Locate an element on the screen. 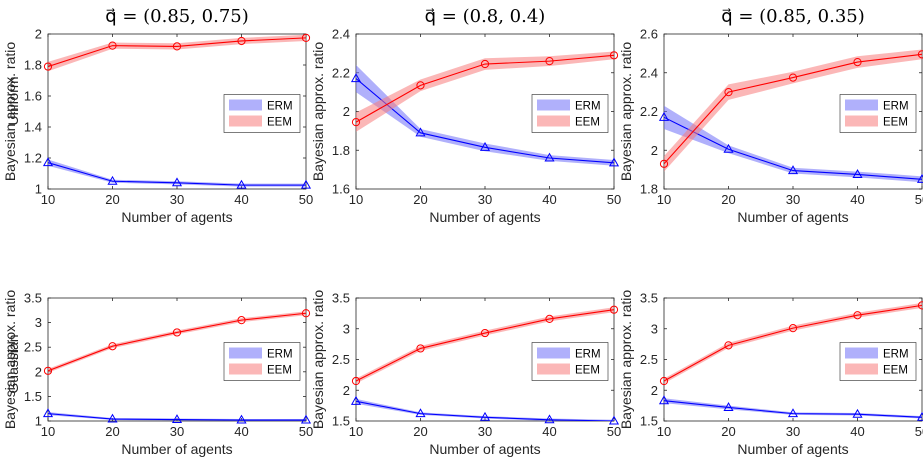 The image size is (923, 473). x-tick-label: 10 is located at coordinates (664, 431).